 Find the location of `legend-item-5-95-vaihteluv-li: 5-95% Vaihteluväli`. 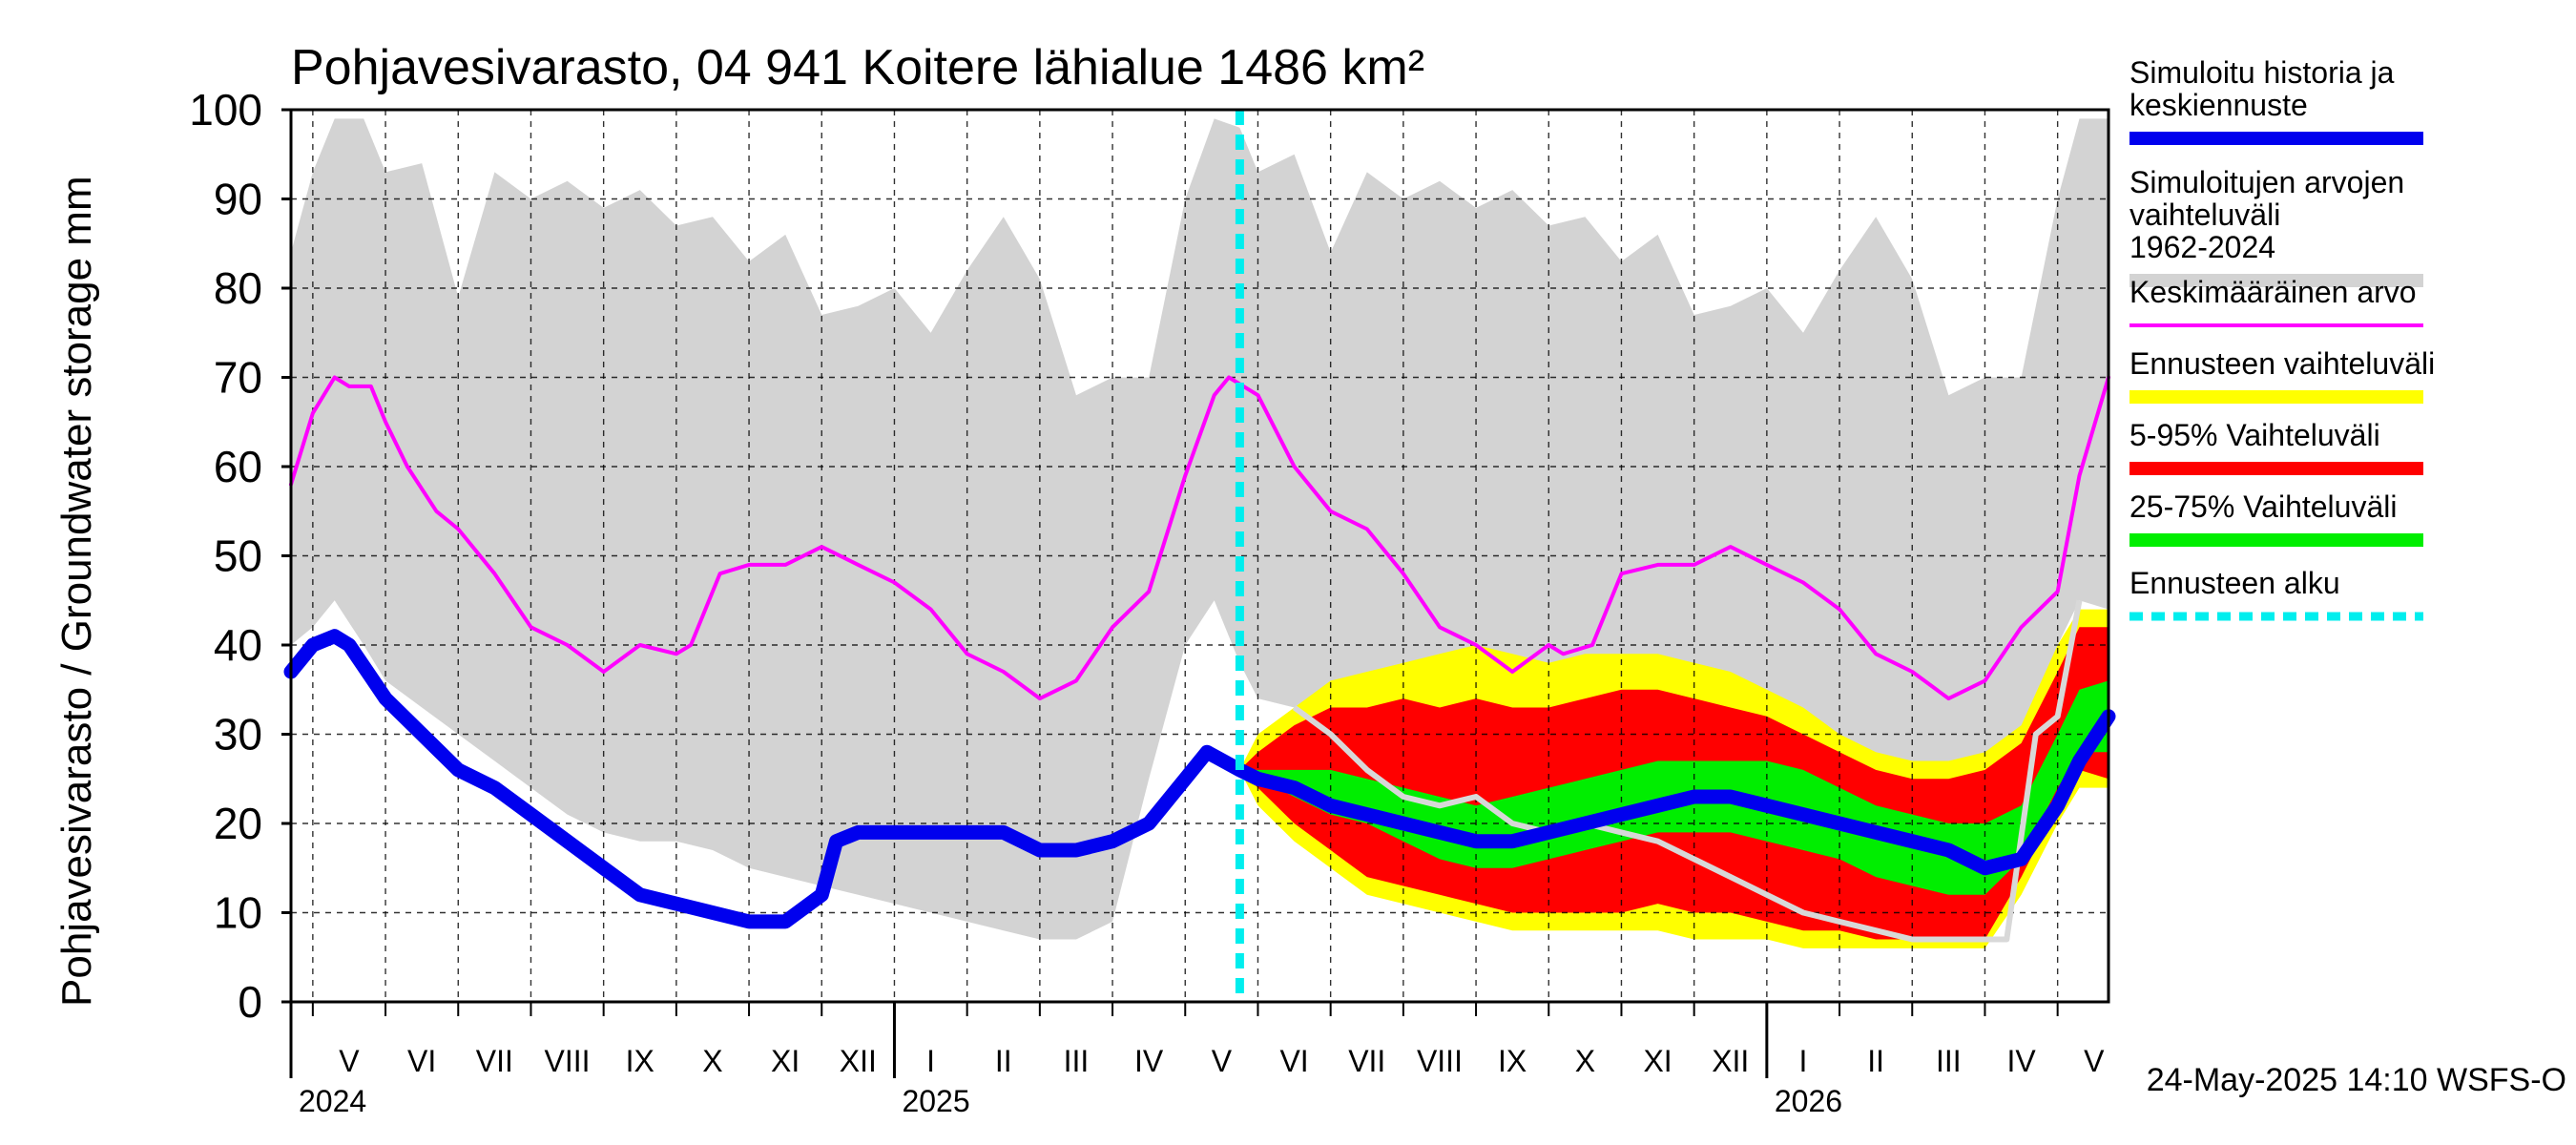

legend-item-5-95-vaihteluv-li: 5-95% Vaihteluväli is located at coordinates (2276, 446).